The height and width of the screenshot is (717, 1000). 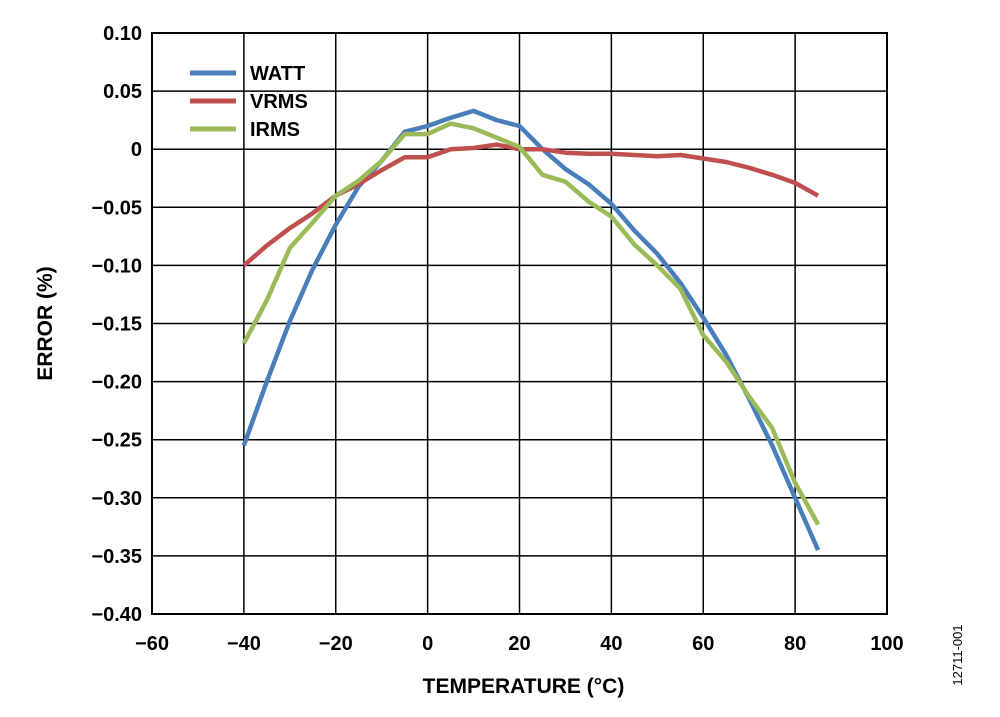 What do you see at coordinates (122, 34) in the screenshot?
I see `y-tick-label: 0.10` at bounding box center [122, 34].